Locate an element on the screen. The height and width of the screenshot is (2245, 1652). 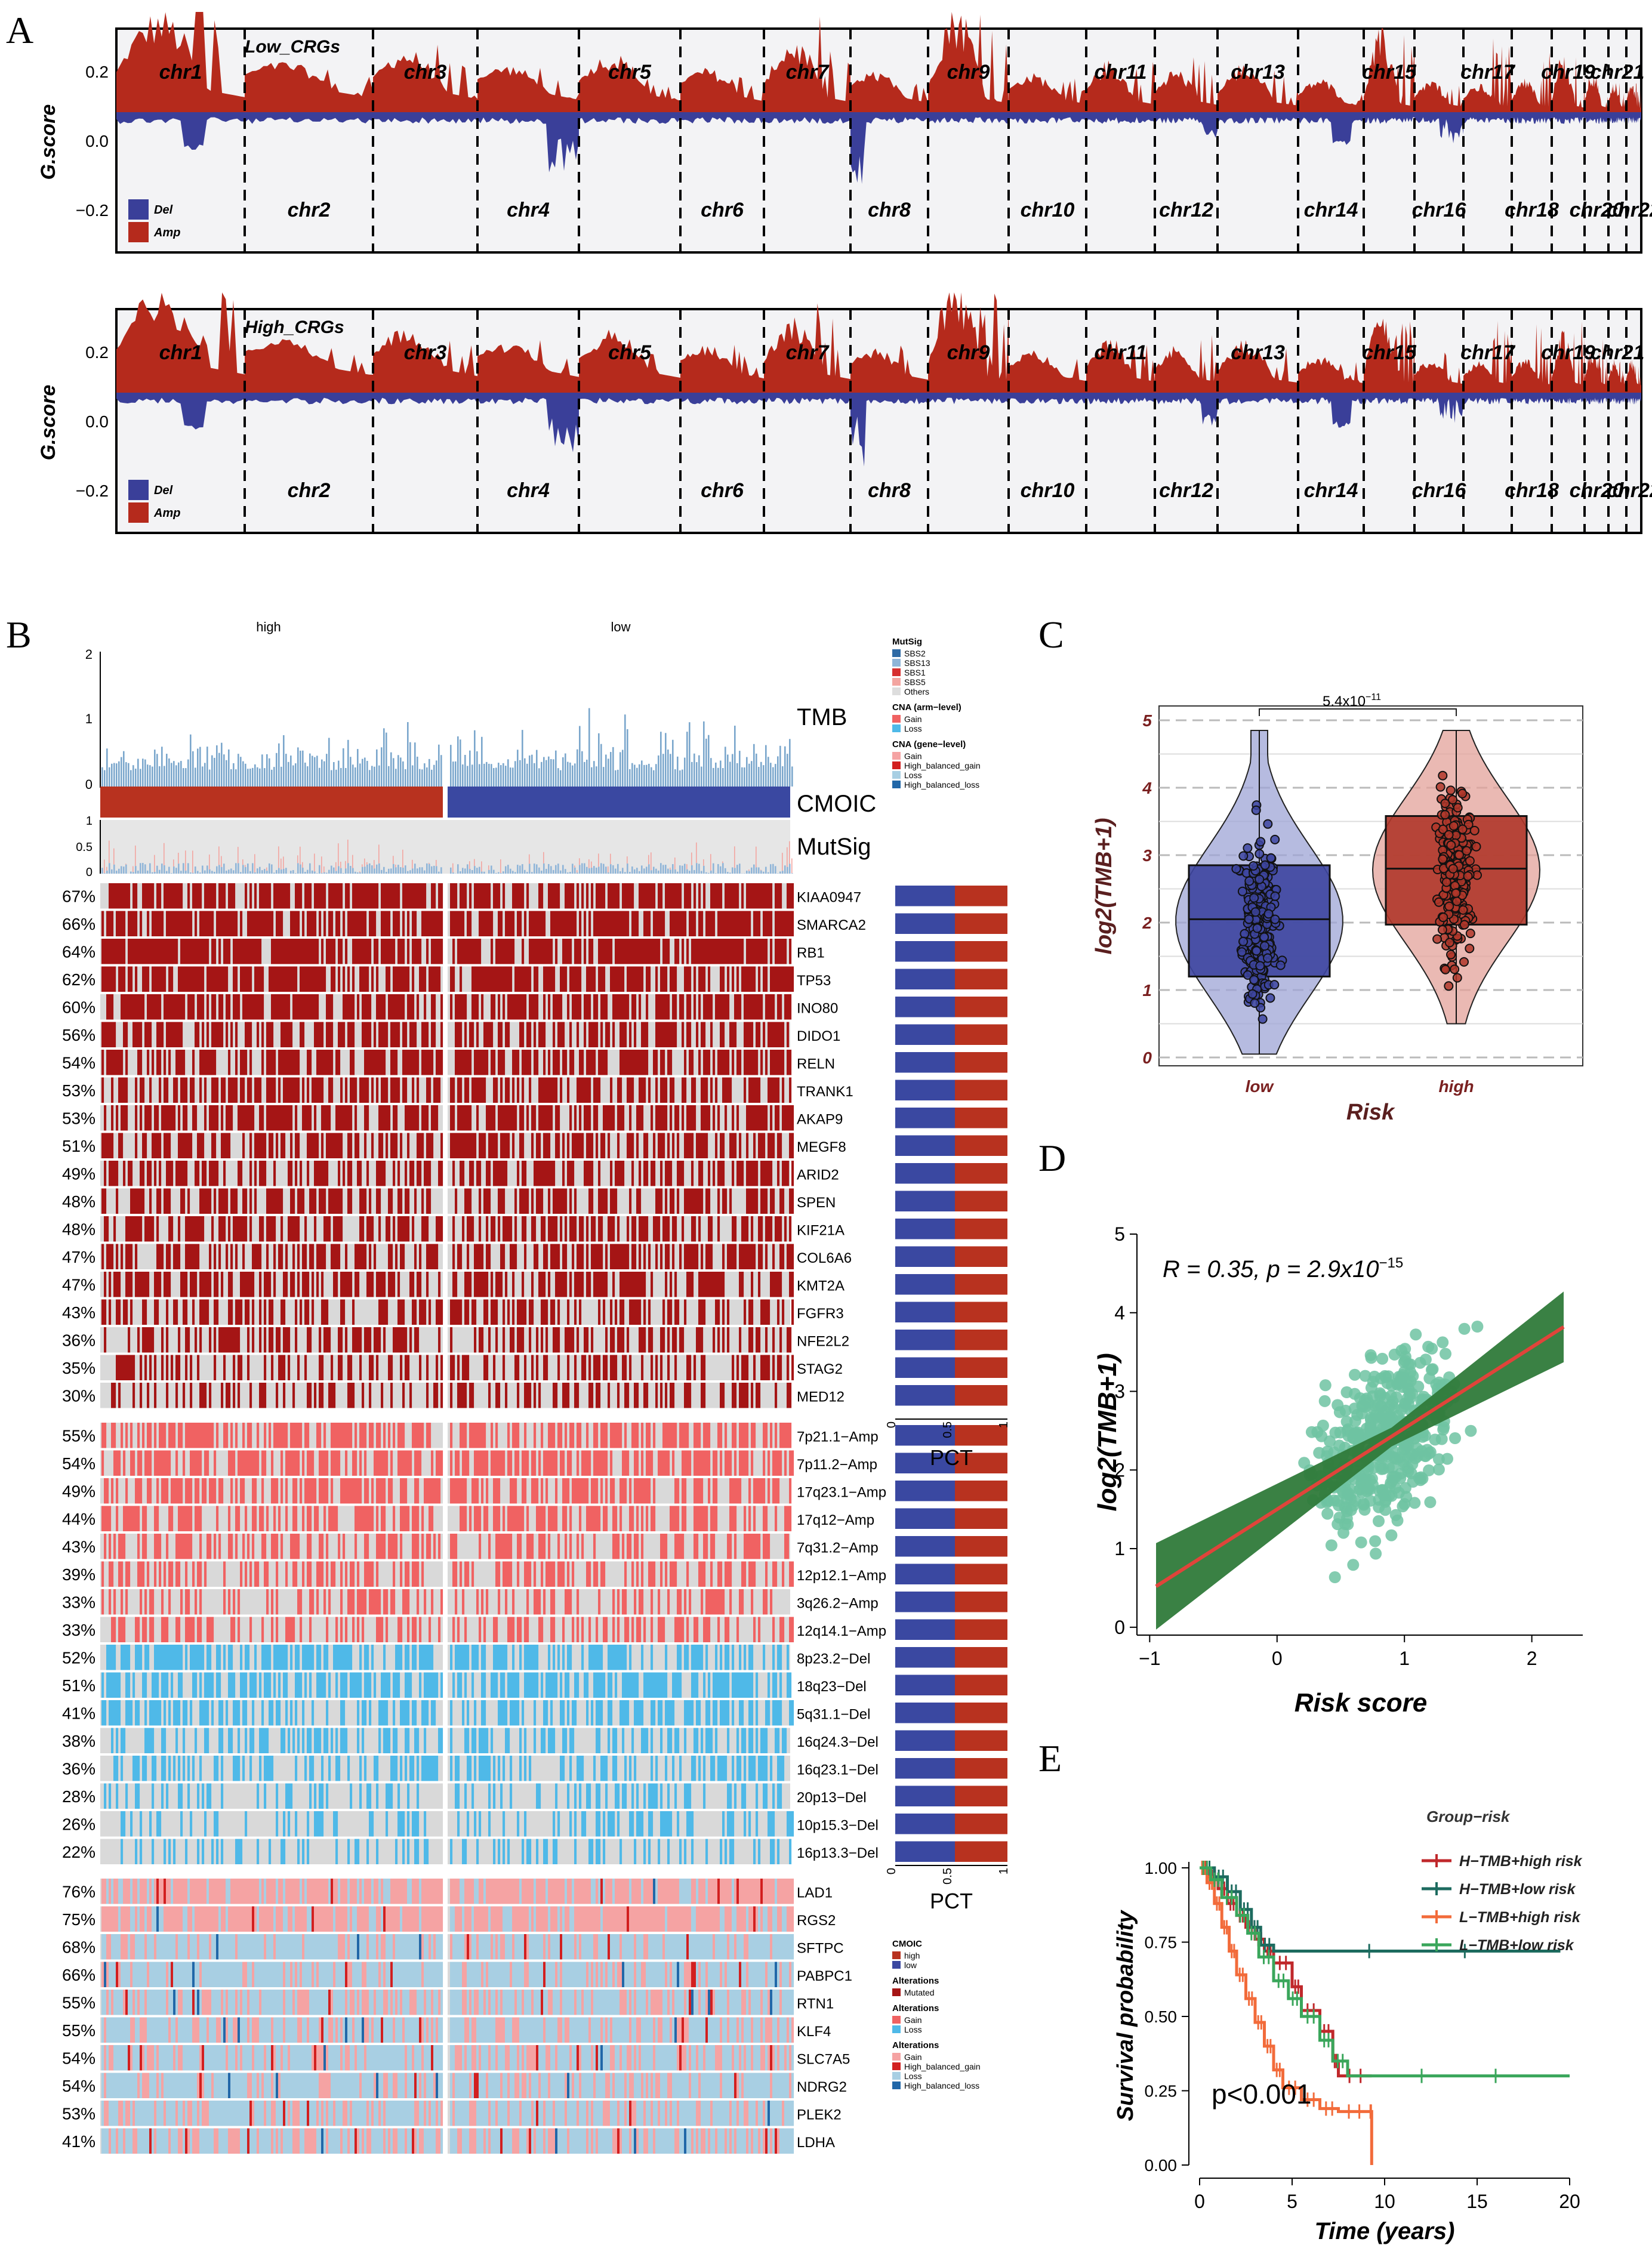
row-percent: 51% is located at coordinates (79, 1146).